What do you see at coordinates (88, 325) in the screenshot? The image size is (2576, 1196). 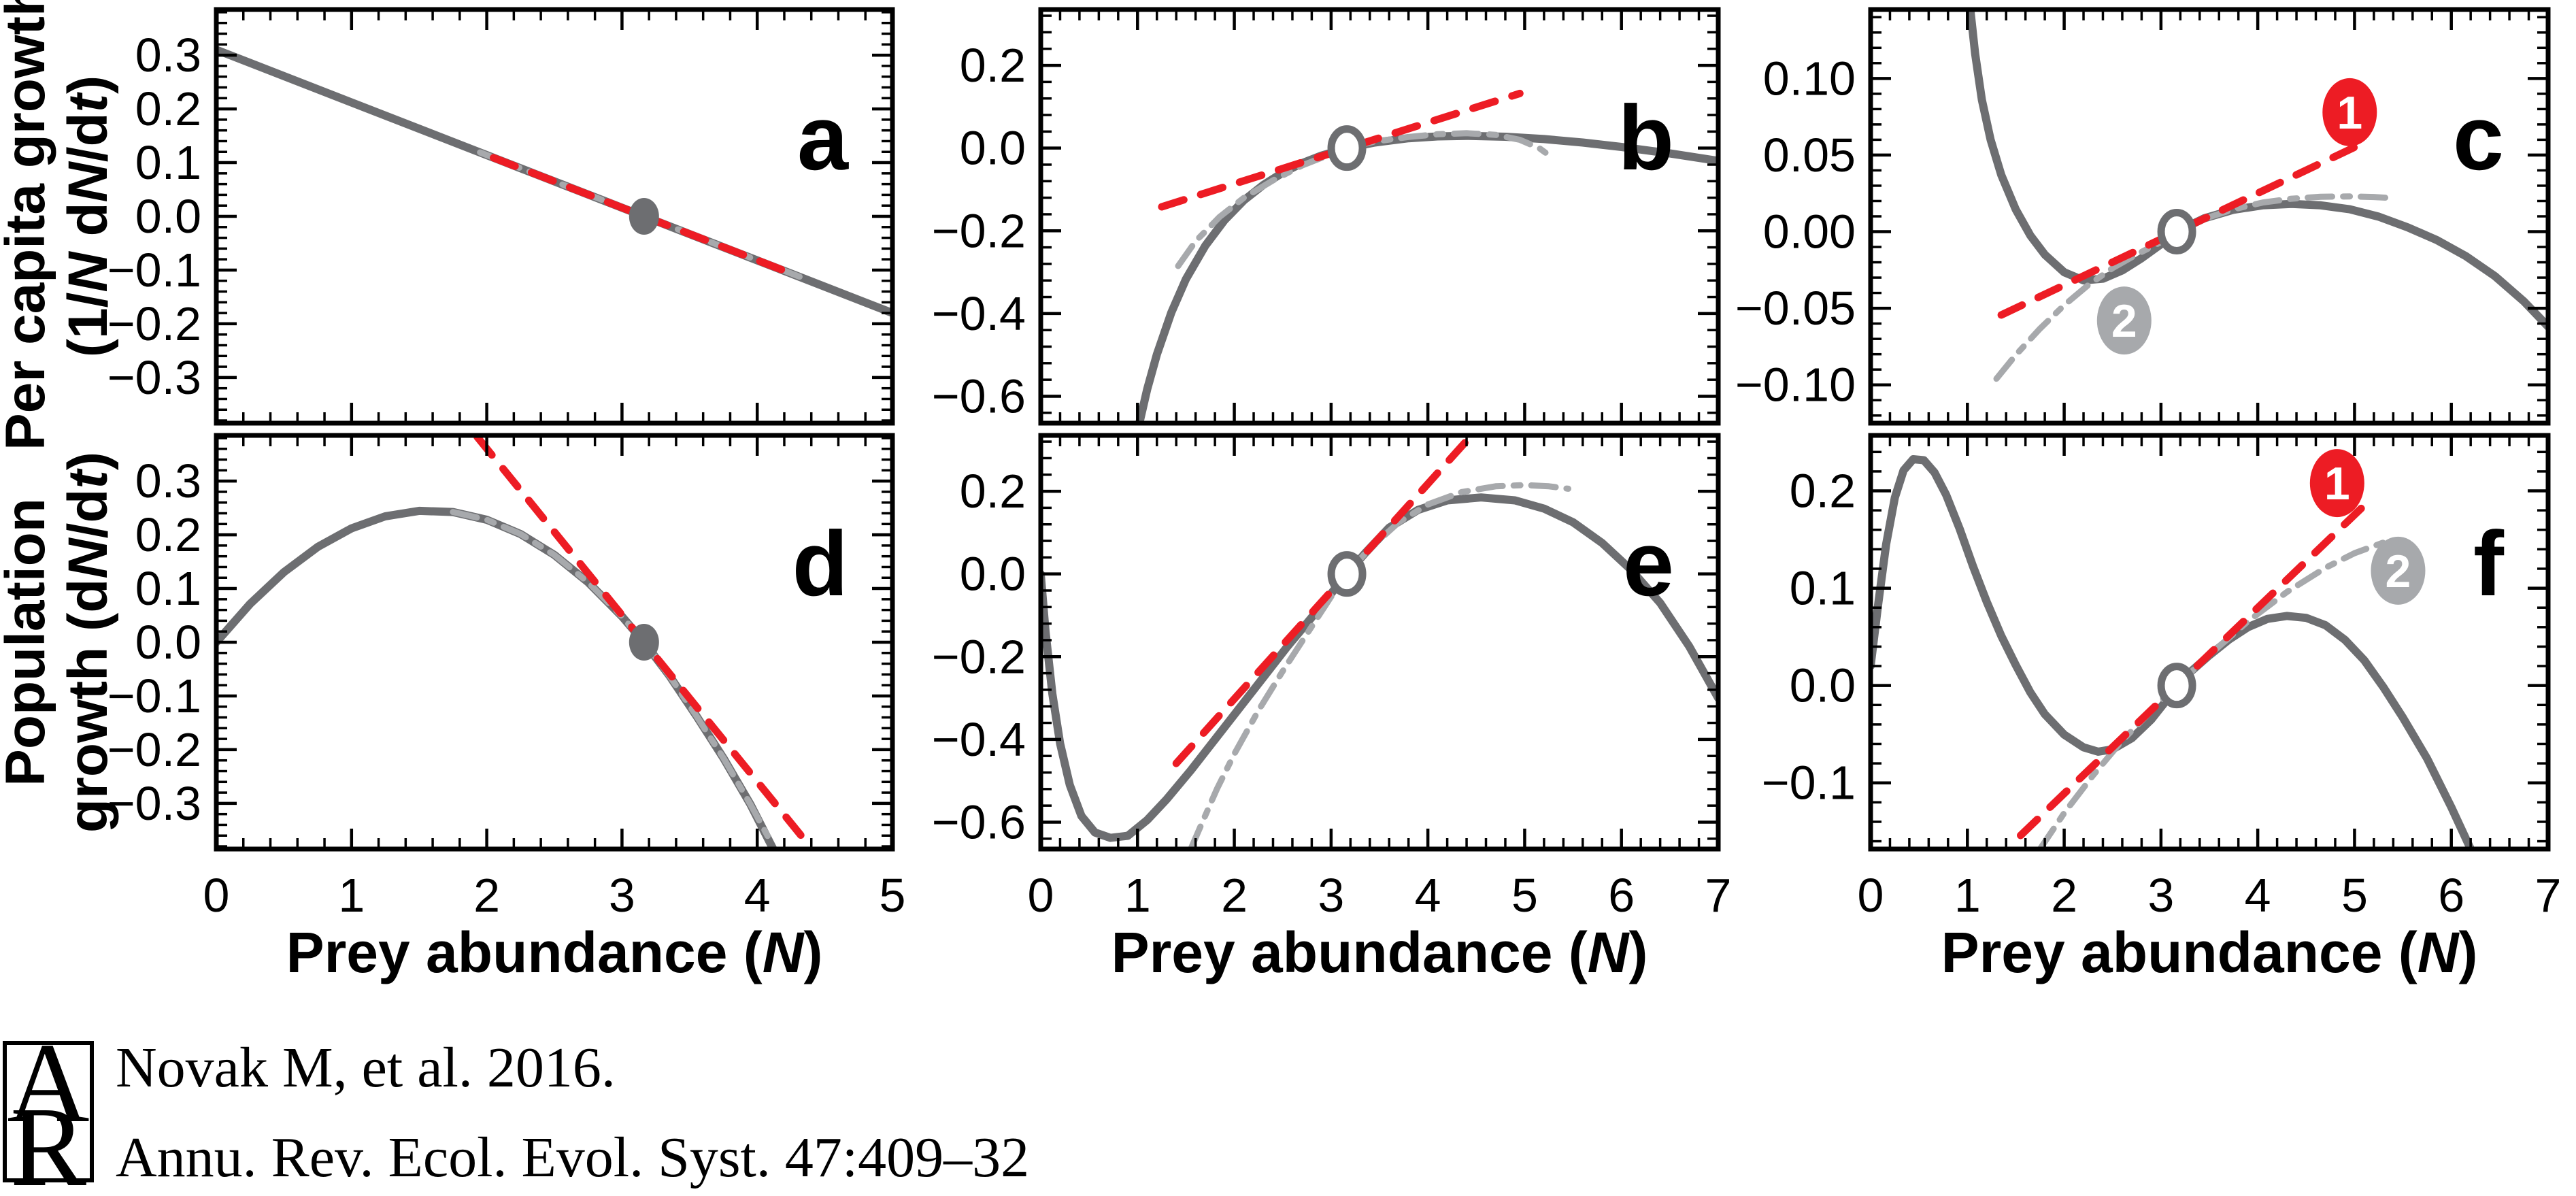 I see `label-part: (1/` at bounding box center [88, 325].